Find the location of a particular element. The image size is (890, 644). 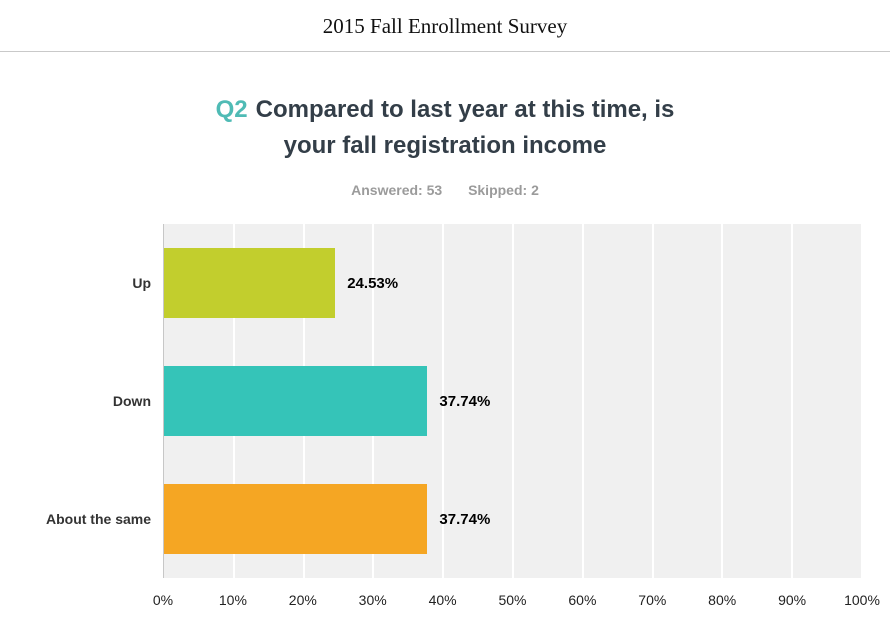

response-stats: Answered: 53 Skipped: 2 is located at coordinates (445, 190).